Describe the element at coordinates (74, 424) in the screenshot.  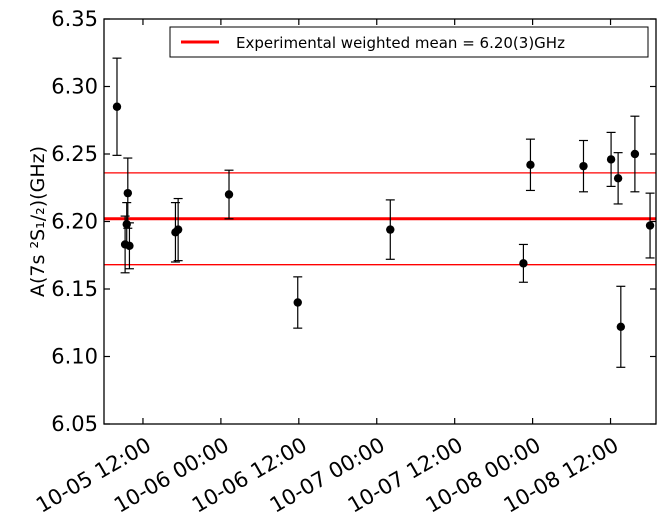
I see `y-tick-label: 6.05` at that location.